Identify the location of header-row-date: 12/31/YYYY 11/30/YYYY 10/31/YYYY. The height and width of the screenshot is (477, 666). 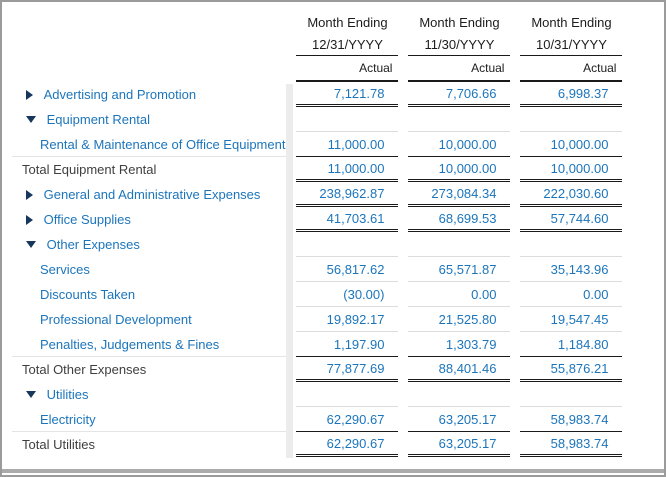
(317, 45).